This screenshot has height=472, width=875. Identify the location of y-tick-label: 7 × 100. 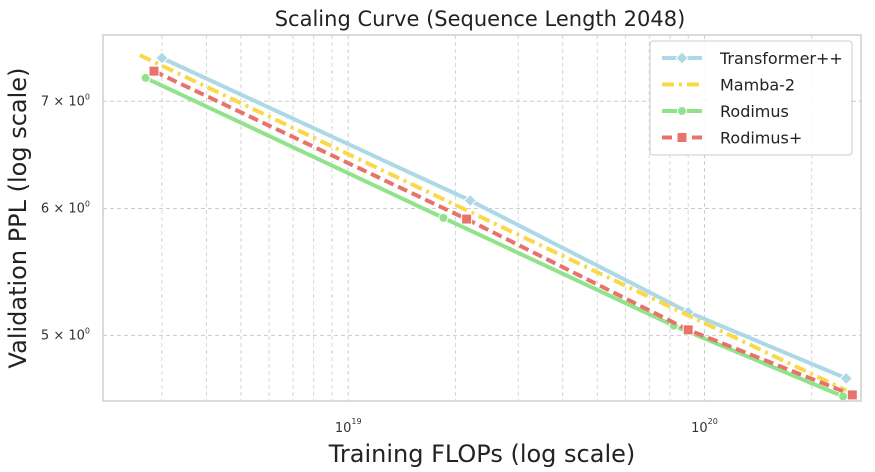
(65, 100).